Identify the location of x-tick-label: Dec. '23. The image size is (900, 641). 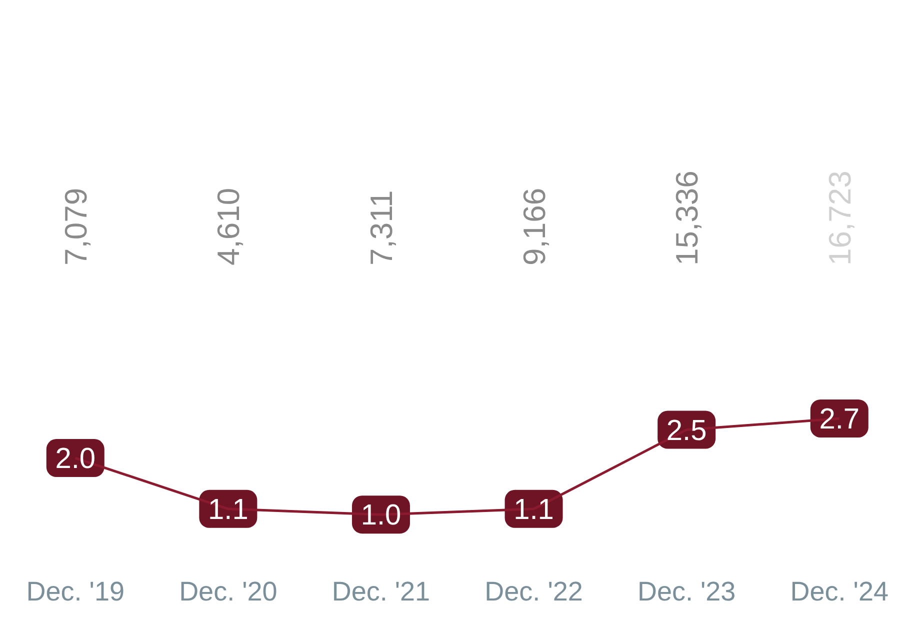
(686, 591).